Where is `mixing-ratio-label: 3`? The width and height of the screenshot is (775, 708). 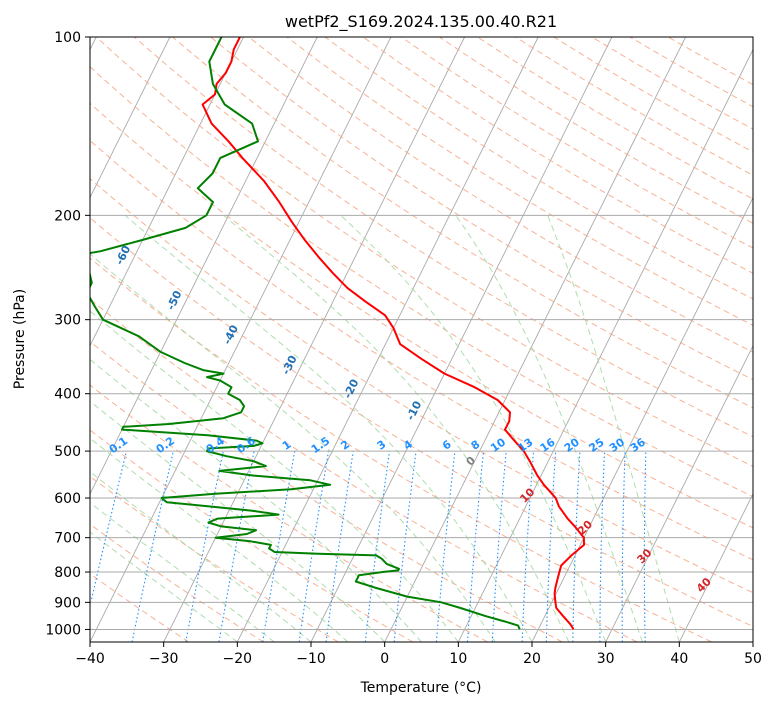 mixing-ratio-label: 3 is located at coordinates (382, 445).